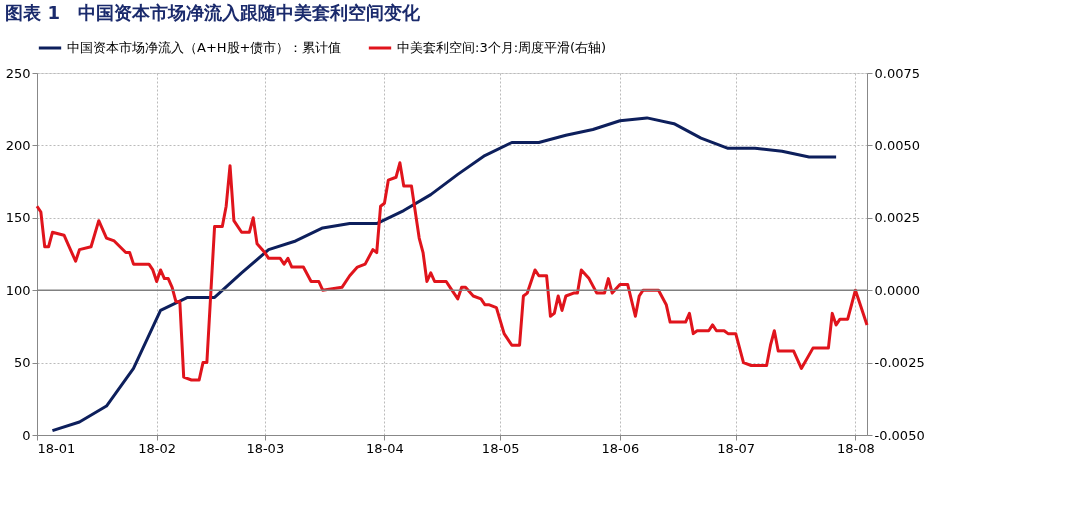  Describe the element at coordinates (897, 73) in the screenshot. I see `y2-tick-label: 0.0075` at that location.